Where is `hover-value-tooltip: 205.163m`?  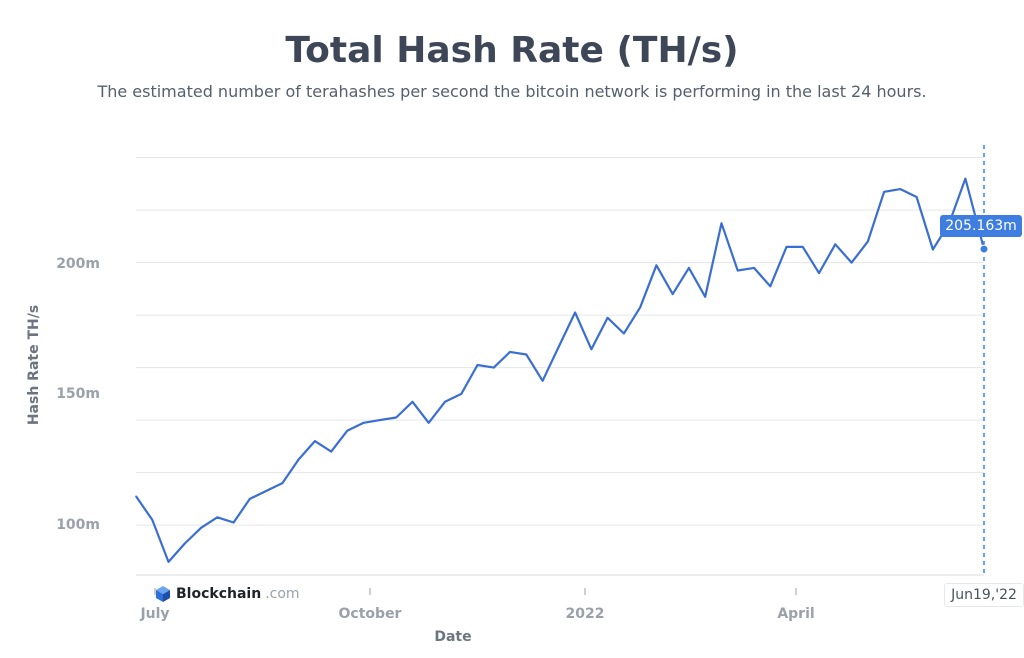 hover-value-tooltip: 205.163m is located at coordinates (981, 226).